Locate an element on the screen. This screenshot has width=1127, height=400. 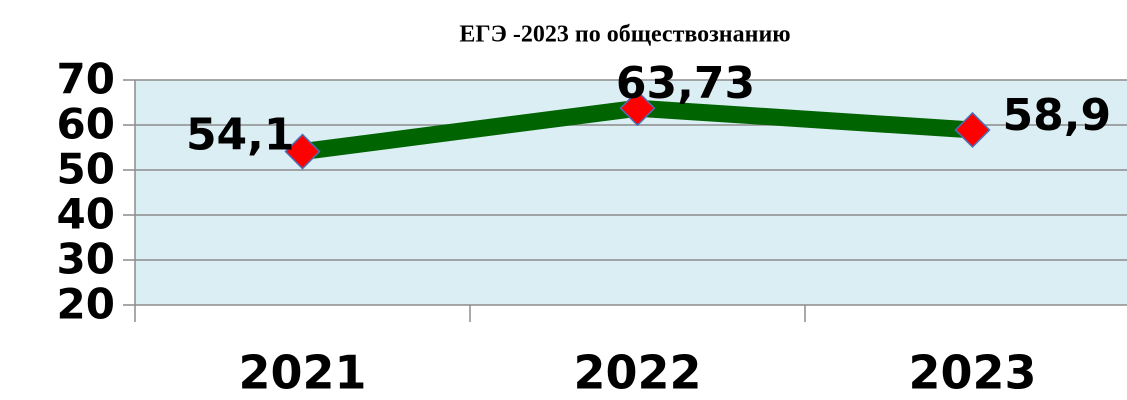
y-tick-label: 50 is located at coordinates (86, 169).